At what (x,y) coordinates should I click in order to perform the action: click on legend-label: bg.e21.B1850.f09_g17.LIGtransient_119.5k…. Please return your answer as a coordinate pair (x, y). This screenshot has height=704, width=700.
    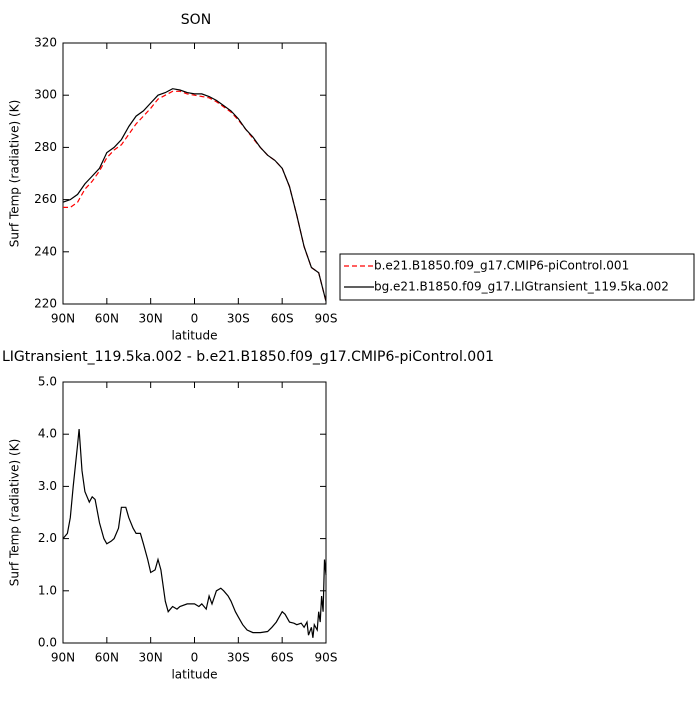
    Looking at the image, I should click on (521, 287).